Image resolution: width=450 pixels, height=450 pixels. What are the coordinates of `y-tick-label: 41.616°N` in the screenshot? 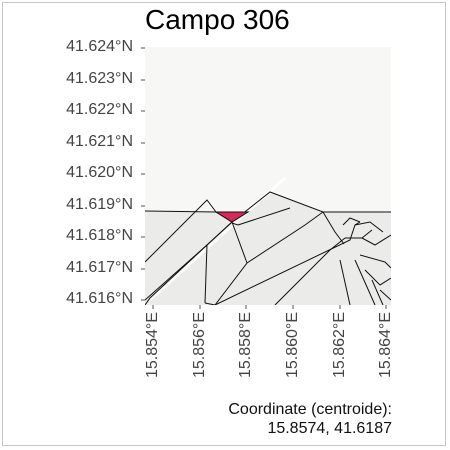 It's located at (99, 298).